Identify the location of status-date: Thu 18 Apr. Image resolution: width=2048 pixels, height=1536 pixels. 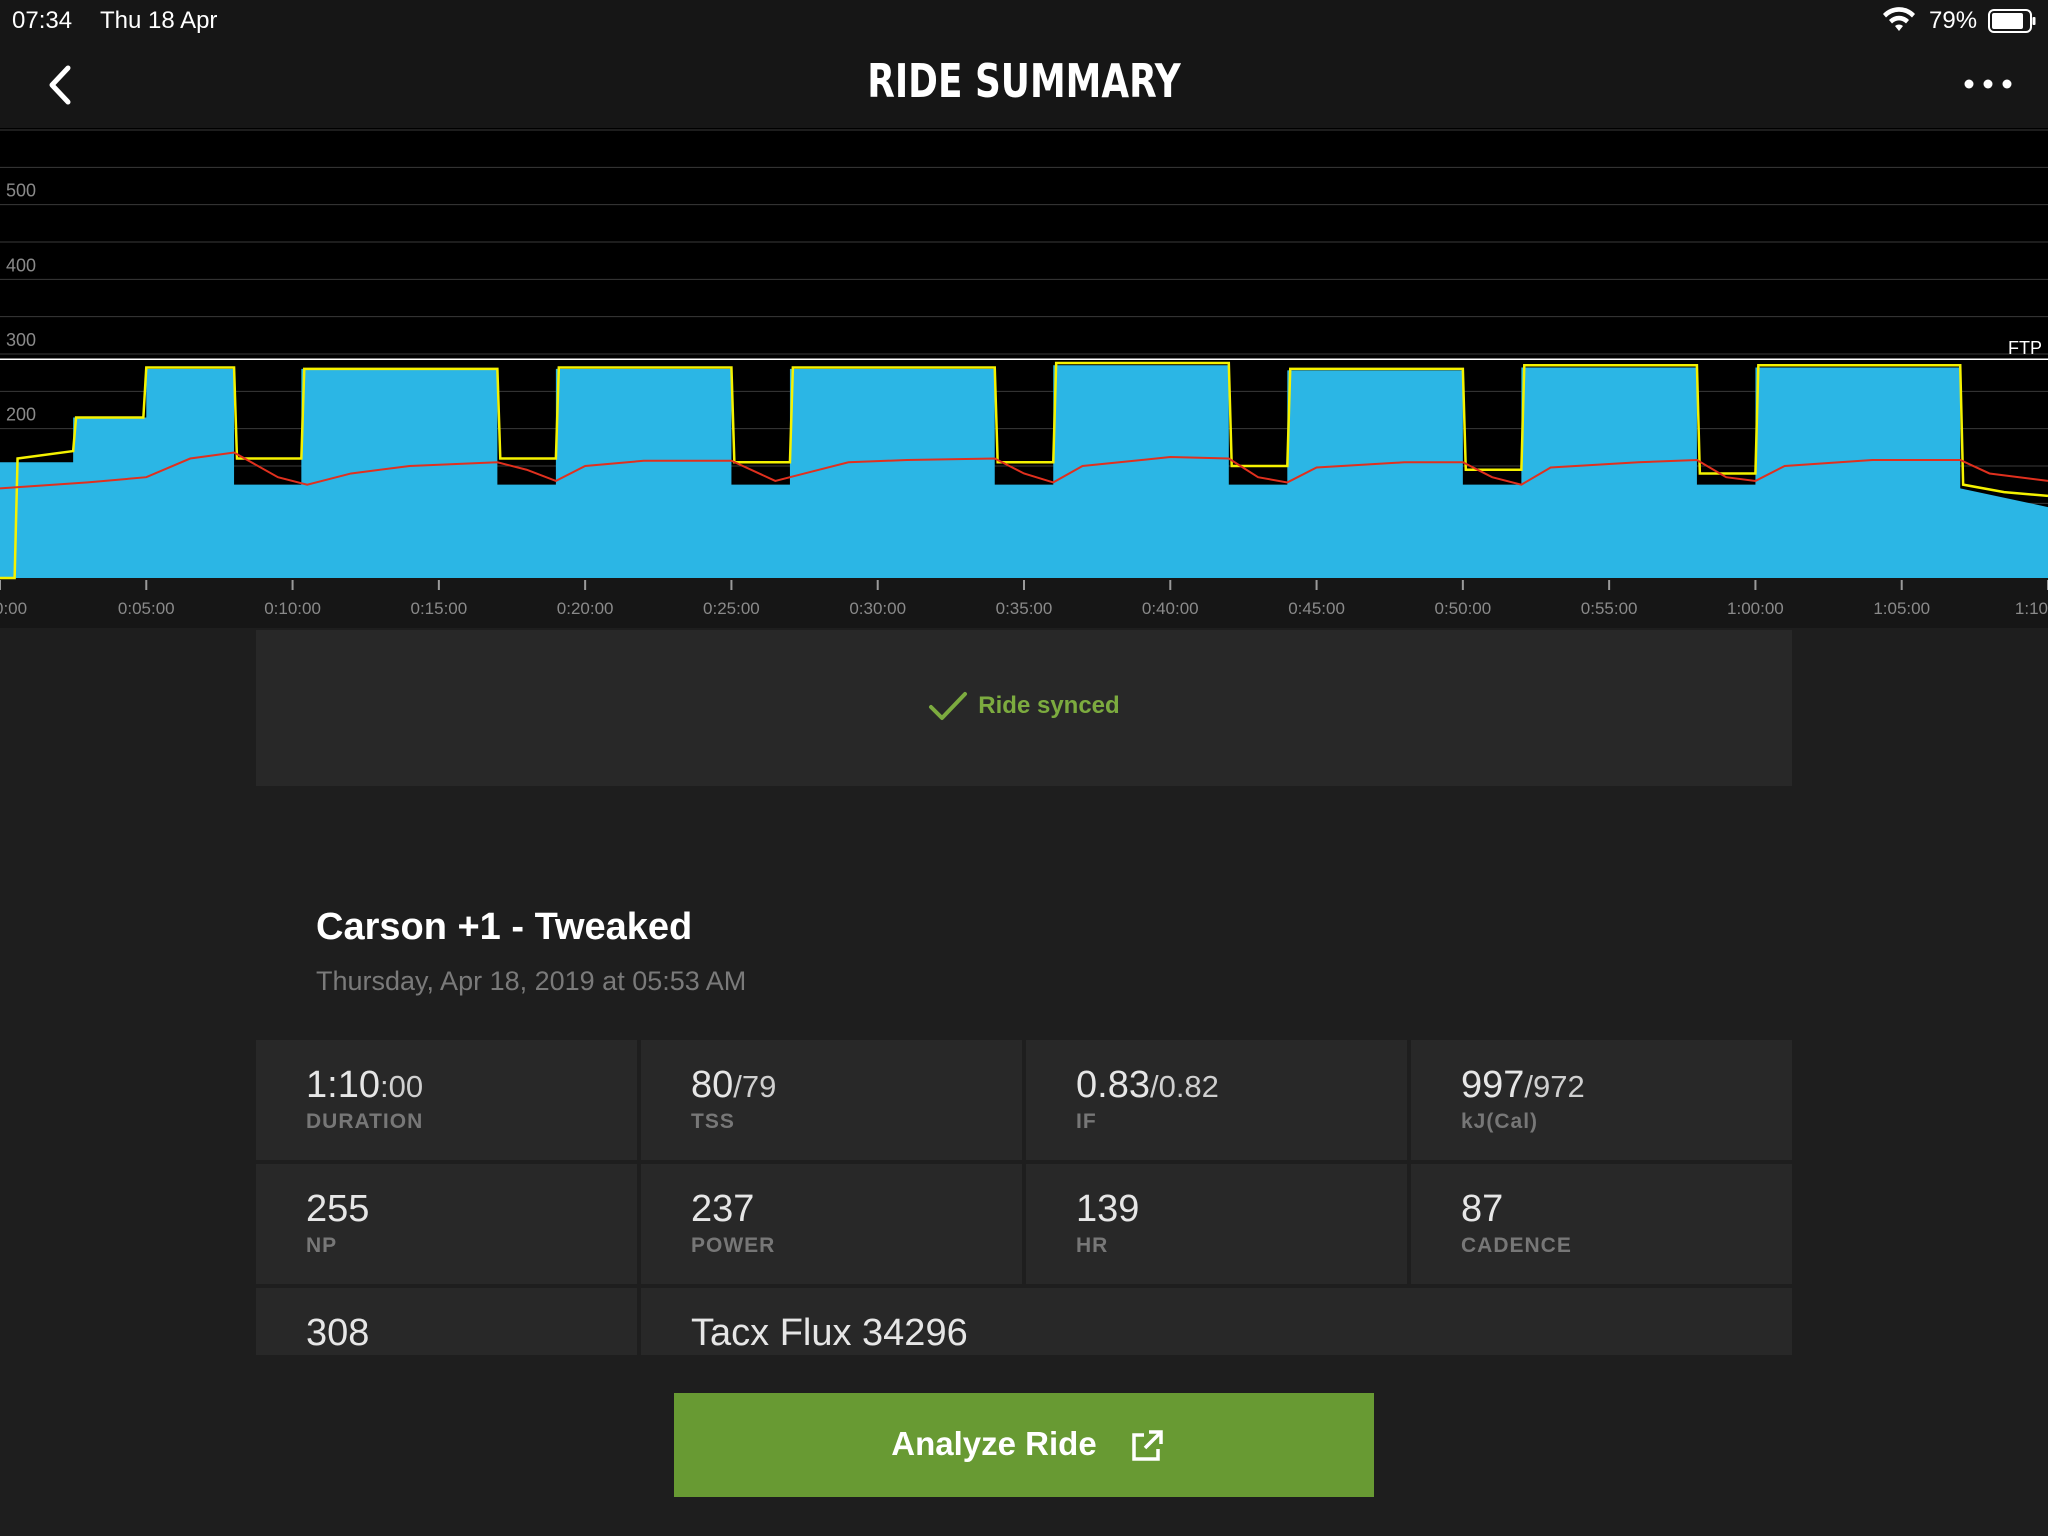
(159, 20).